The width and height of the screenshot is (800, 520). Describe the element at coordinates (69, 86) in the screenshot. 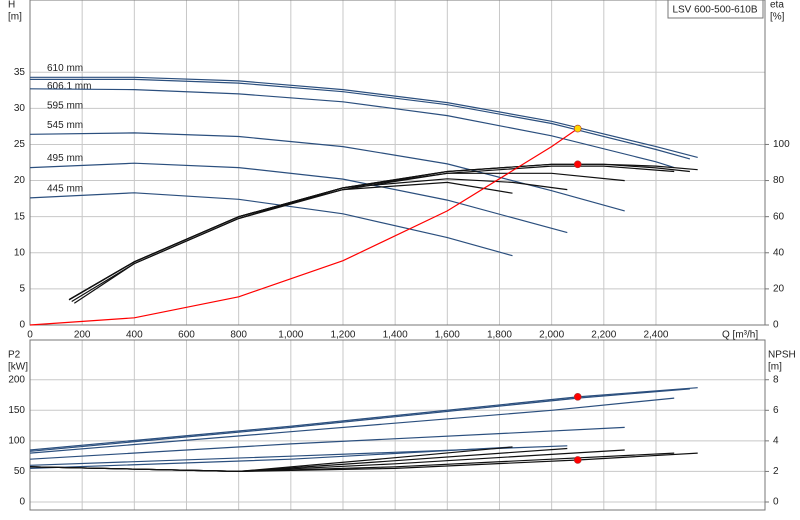

I see `curve-label: 606.1 mm` at that location.